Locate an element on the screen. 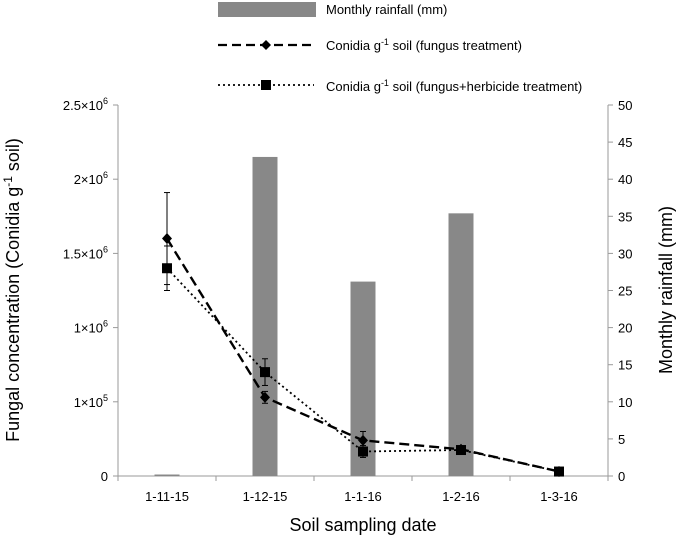  right-axis-ticks: 0 5 10 15 20 25 30 35 40 45 50 is located at coordinates (620, 291).